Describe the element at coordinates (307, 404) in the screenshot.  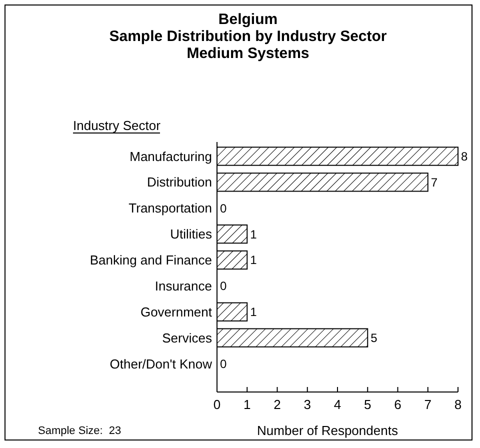
I see `x-tick-label: 3` at that location.